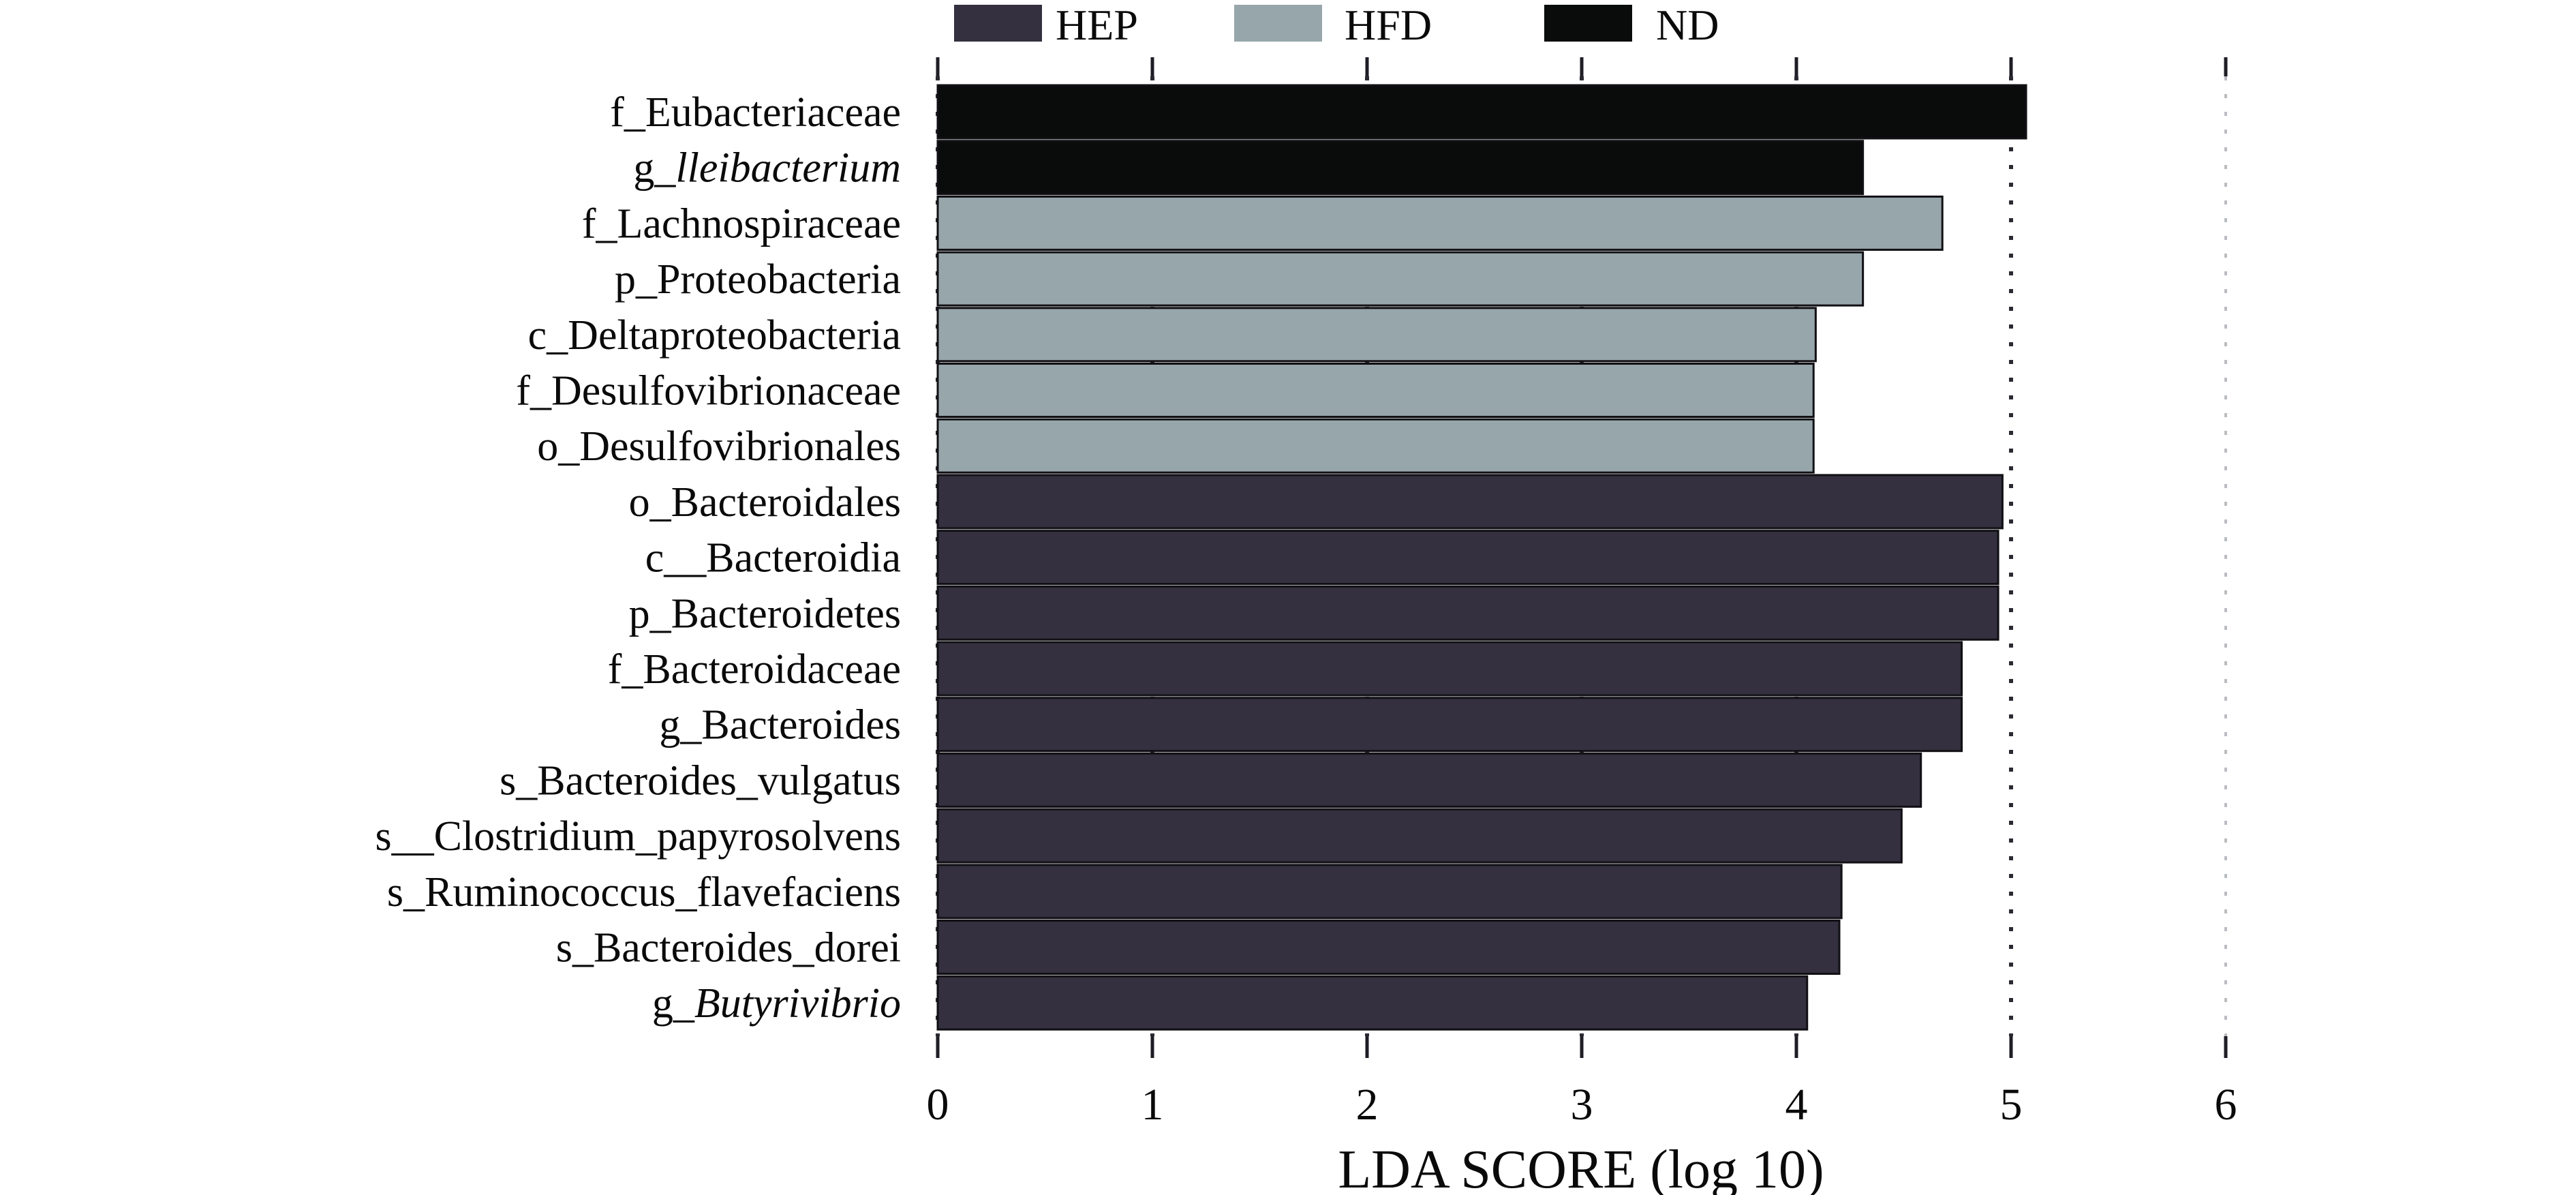  I want to click on bar-bacteroides_dorei, so click(1388, 948).